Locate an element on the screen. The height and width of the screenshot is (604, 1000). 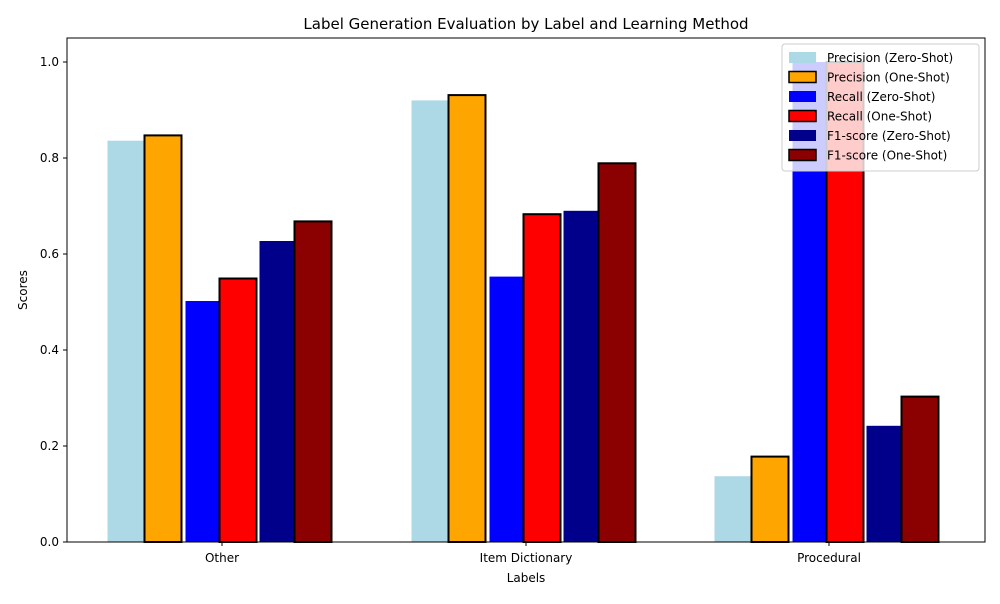
bar-recall-one-shot-item-dictionary is located at coordinates (542, 378).